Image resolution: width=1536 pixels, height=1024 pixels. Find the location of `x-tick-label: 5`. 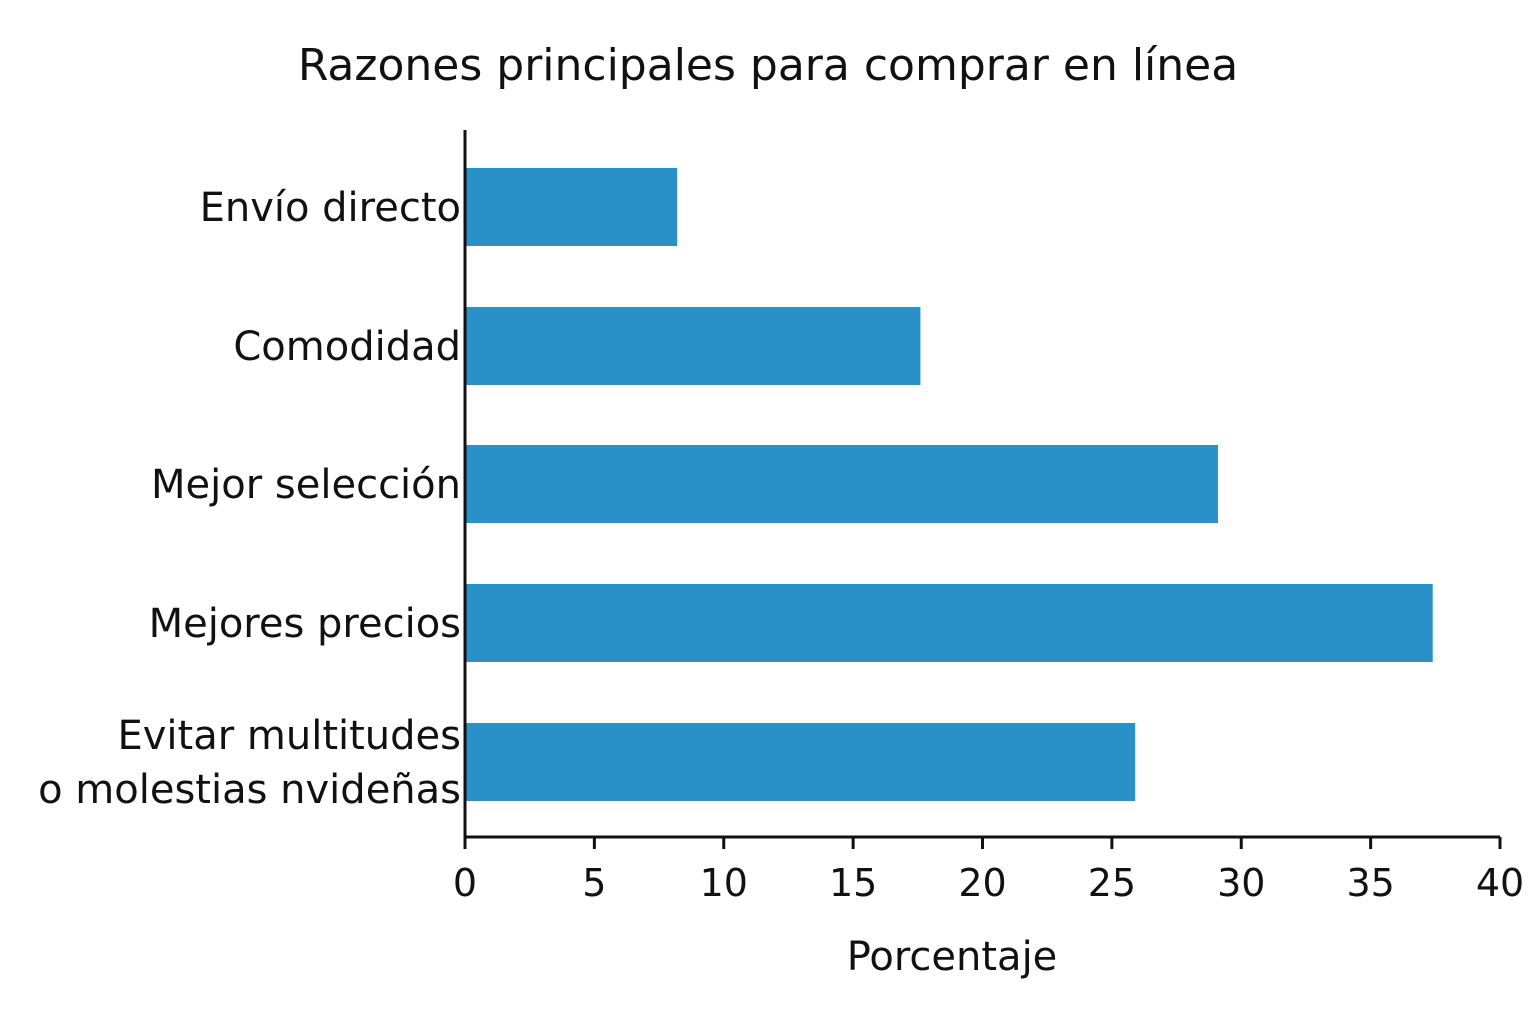

x-tick-label: 5 is located at coordinates (594, 883).